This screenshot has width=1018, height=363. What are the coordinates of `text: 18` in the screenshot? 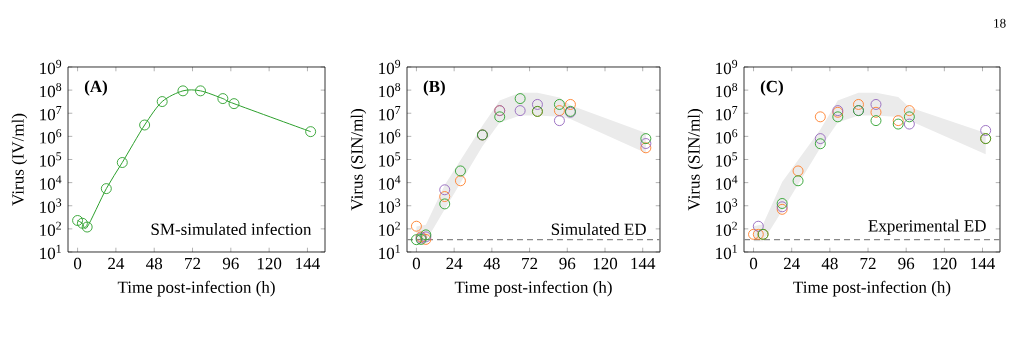 It's located at (1000, 23).